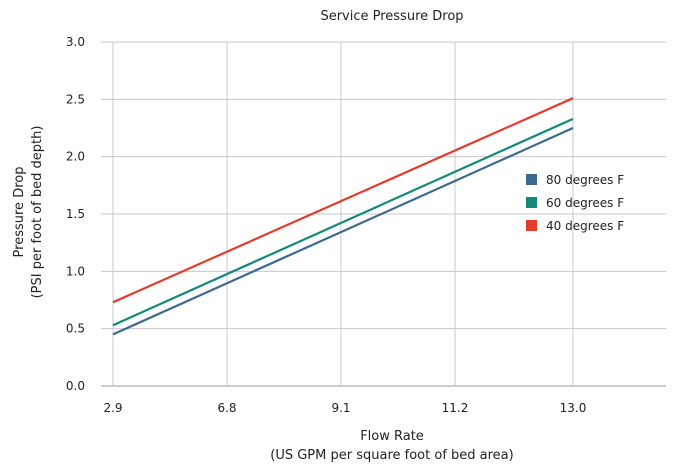 This screenshot has height=472, width=677. I want to click on x-axis-label: Flow Rate, so click(392, 436).